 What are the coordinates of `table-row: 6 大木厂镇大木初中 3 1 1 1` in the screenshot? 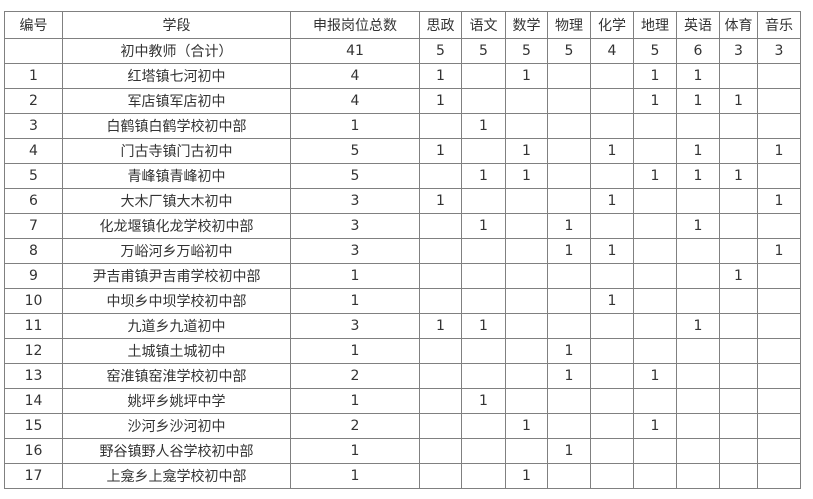 It's located at (402, 201).